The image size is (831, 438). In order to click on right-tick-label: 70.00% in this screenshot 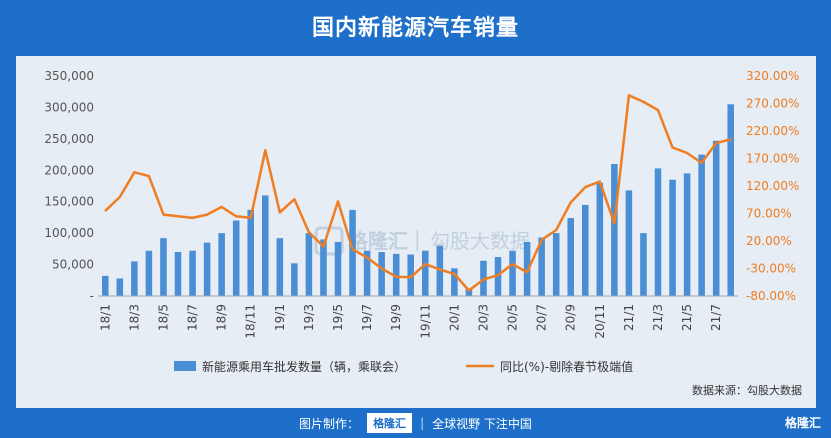, I will do `click(769, 214)`.